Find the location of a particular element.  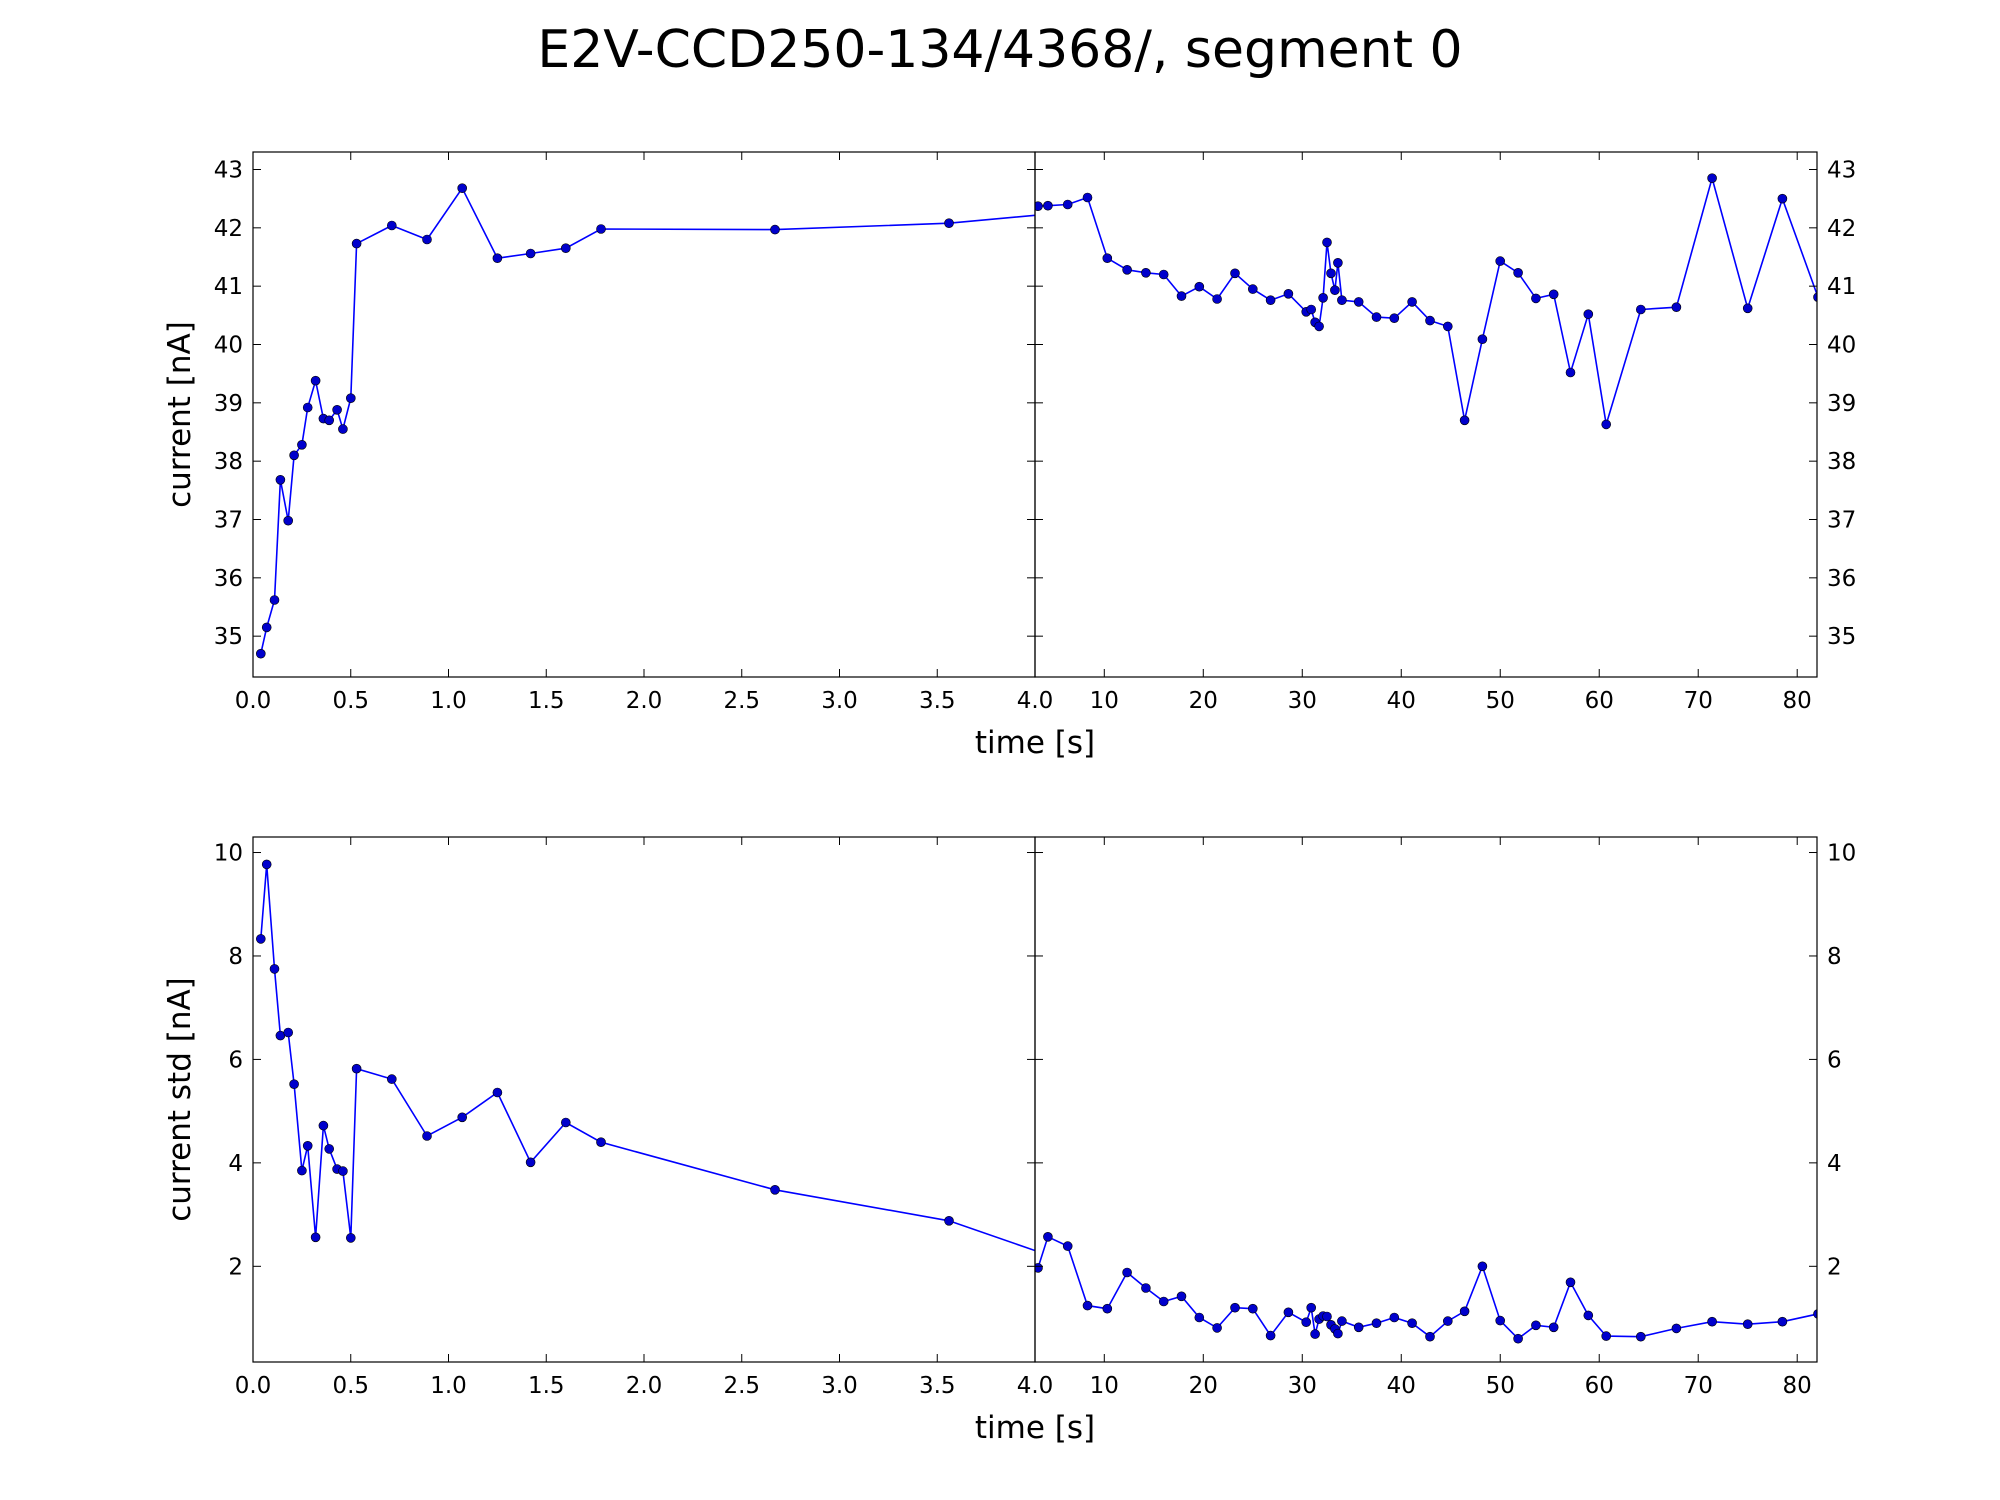

x-tick-label: 3.5 is located at coordinates (937, 1386).